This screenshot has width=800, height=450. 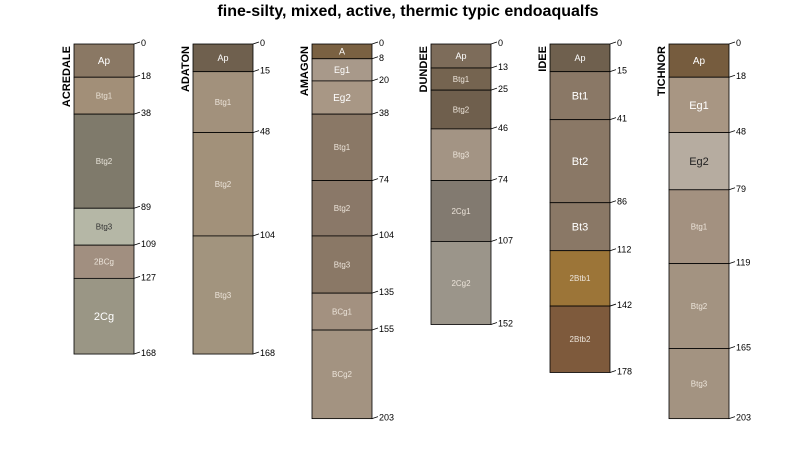 What do you see at coordinates (662, 71) in the screenshot?
I see `profile-name: TICHNOR` at bounding box center [662, 71].